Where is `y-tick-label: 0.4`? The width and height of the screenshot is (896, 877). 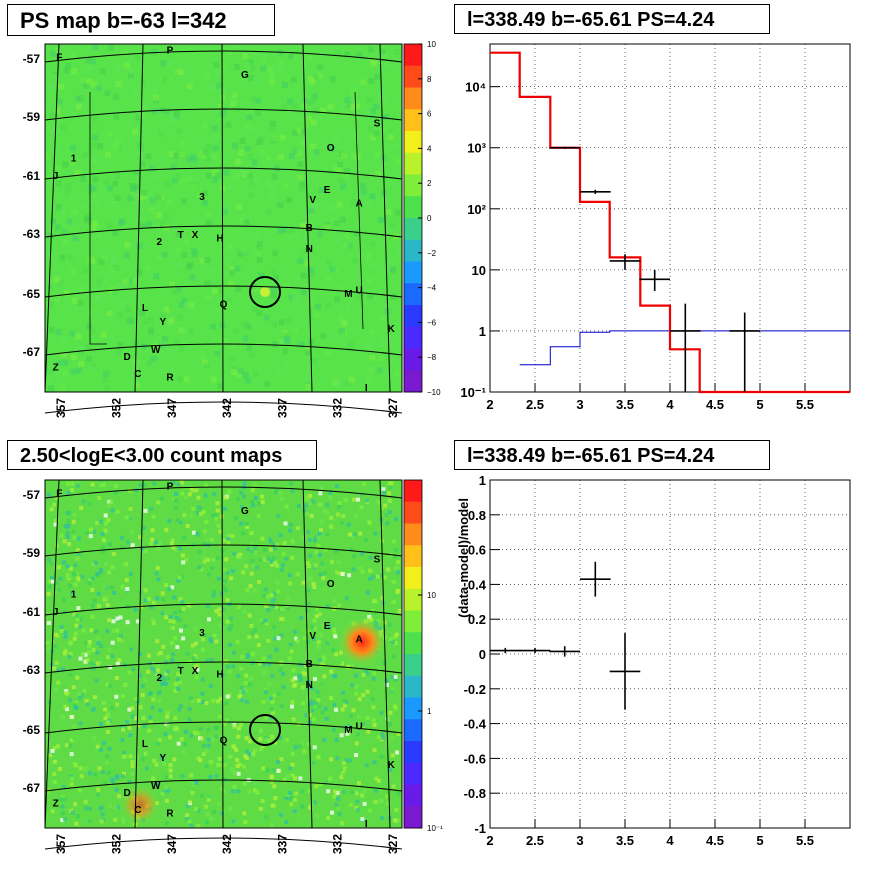
y-tick-label: 0.4 is located at coordinates (477, 584).